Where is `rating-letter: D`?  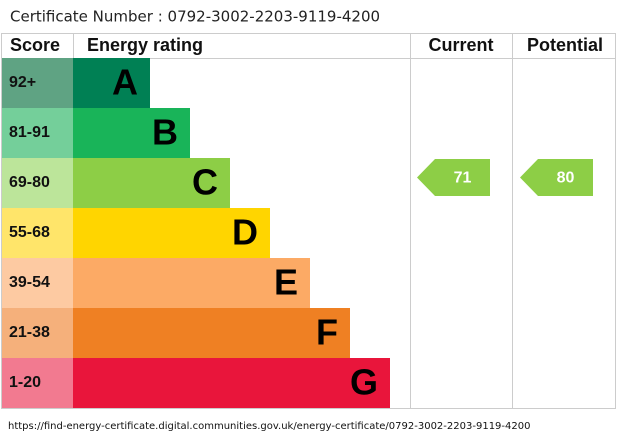
rating-letter: D is located at coordinates (245, 232).